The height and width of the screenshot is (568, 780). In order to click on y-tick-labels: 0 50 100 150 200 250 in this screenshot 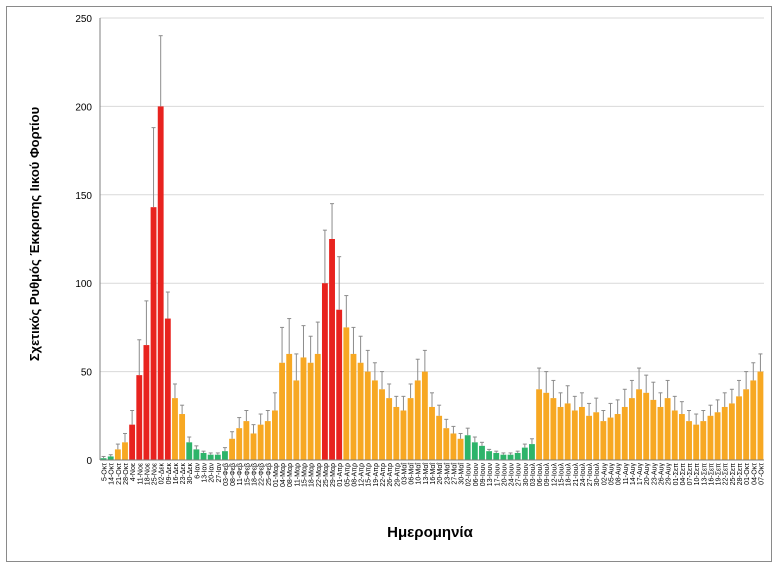, I will do `click(83, 240)`.